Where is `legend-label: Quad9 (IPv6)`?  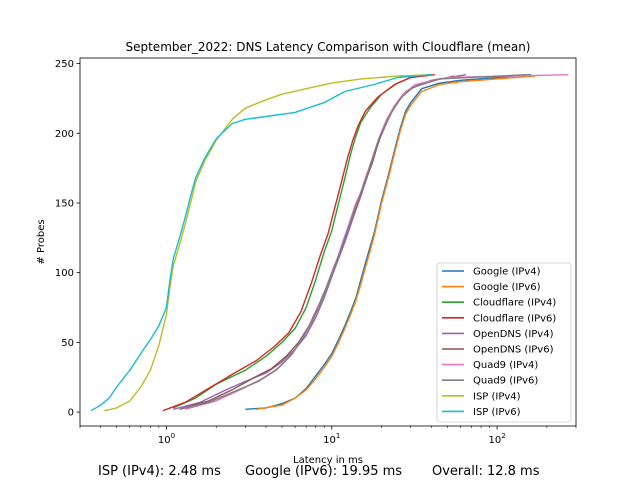
legend-label: Quad9 (IPv6) is located at coordinates (505, 381).